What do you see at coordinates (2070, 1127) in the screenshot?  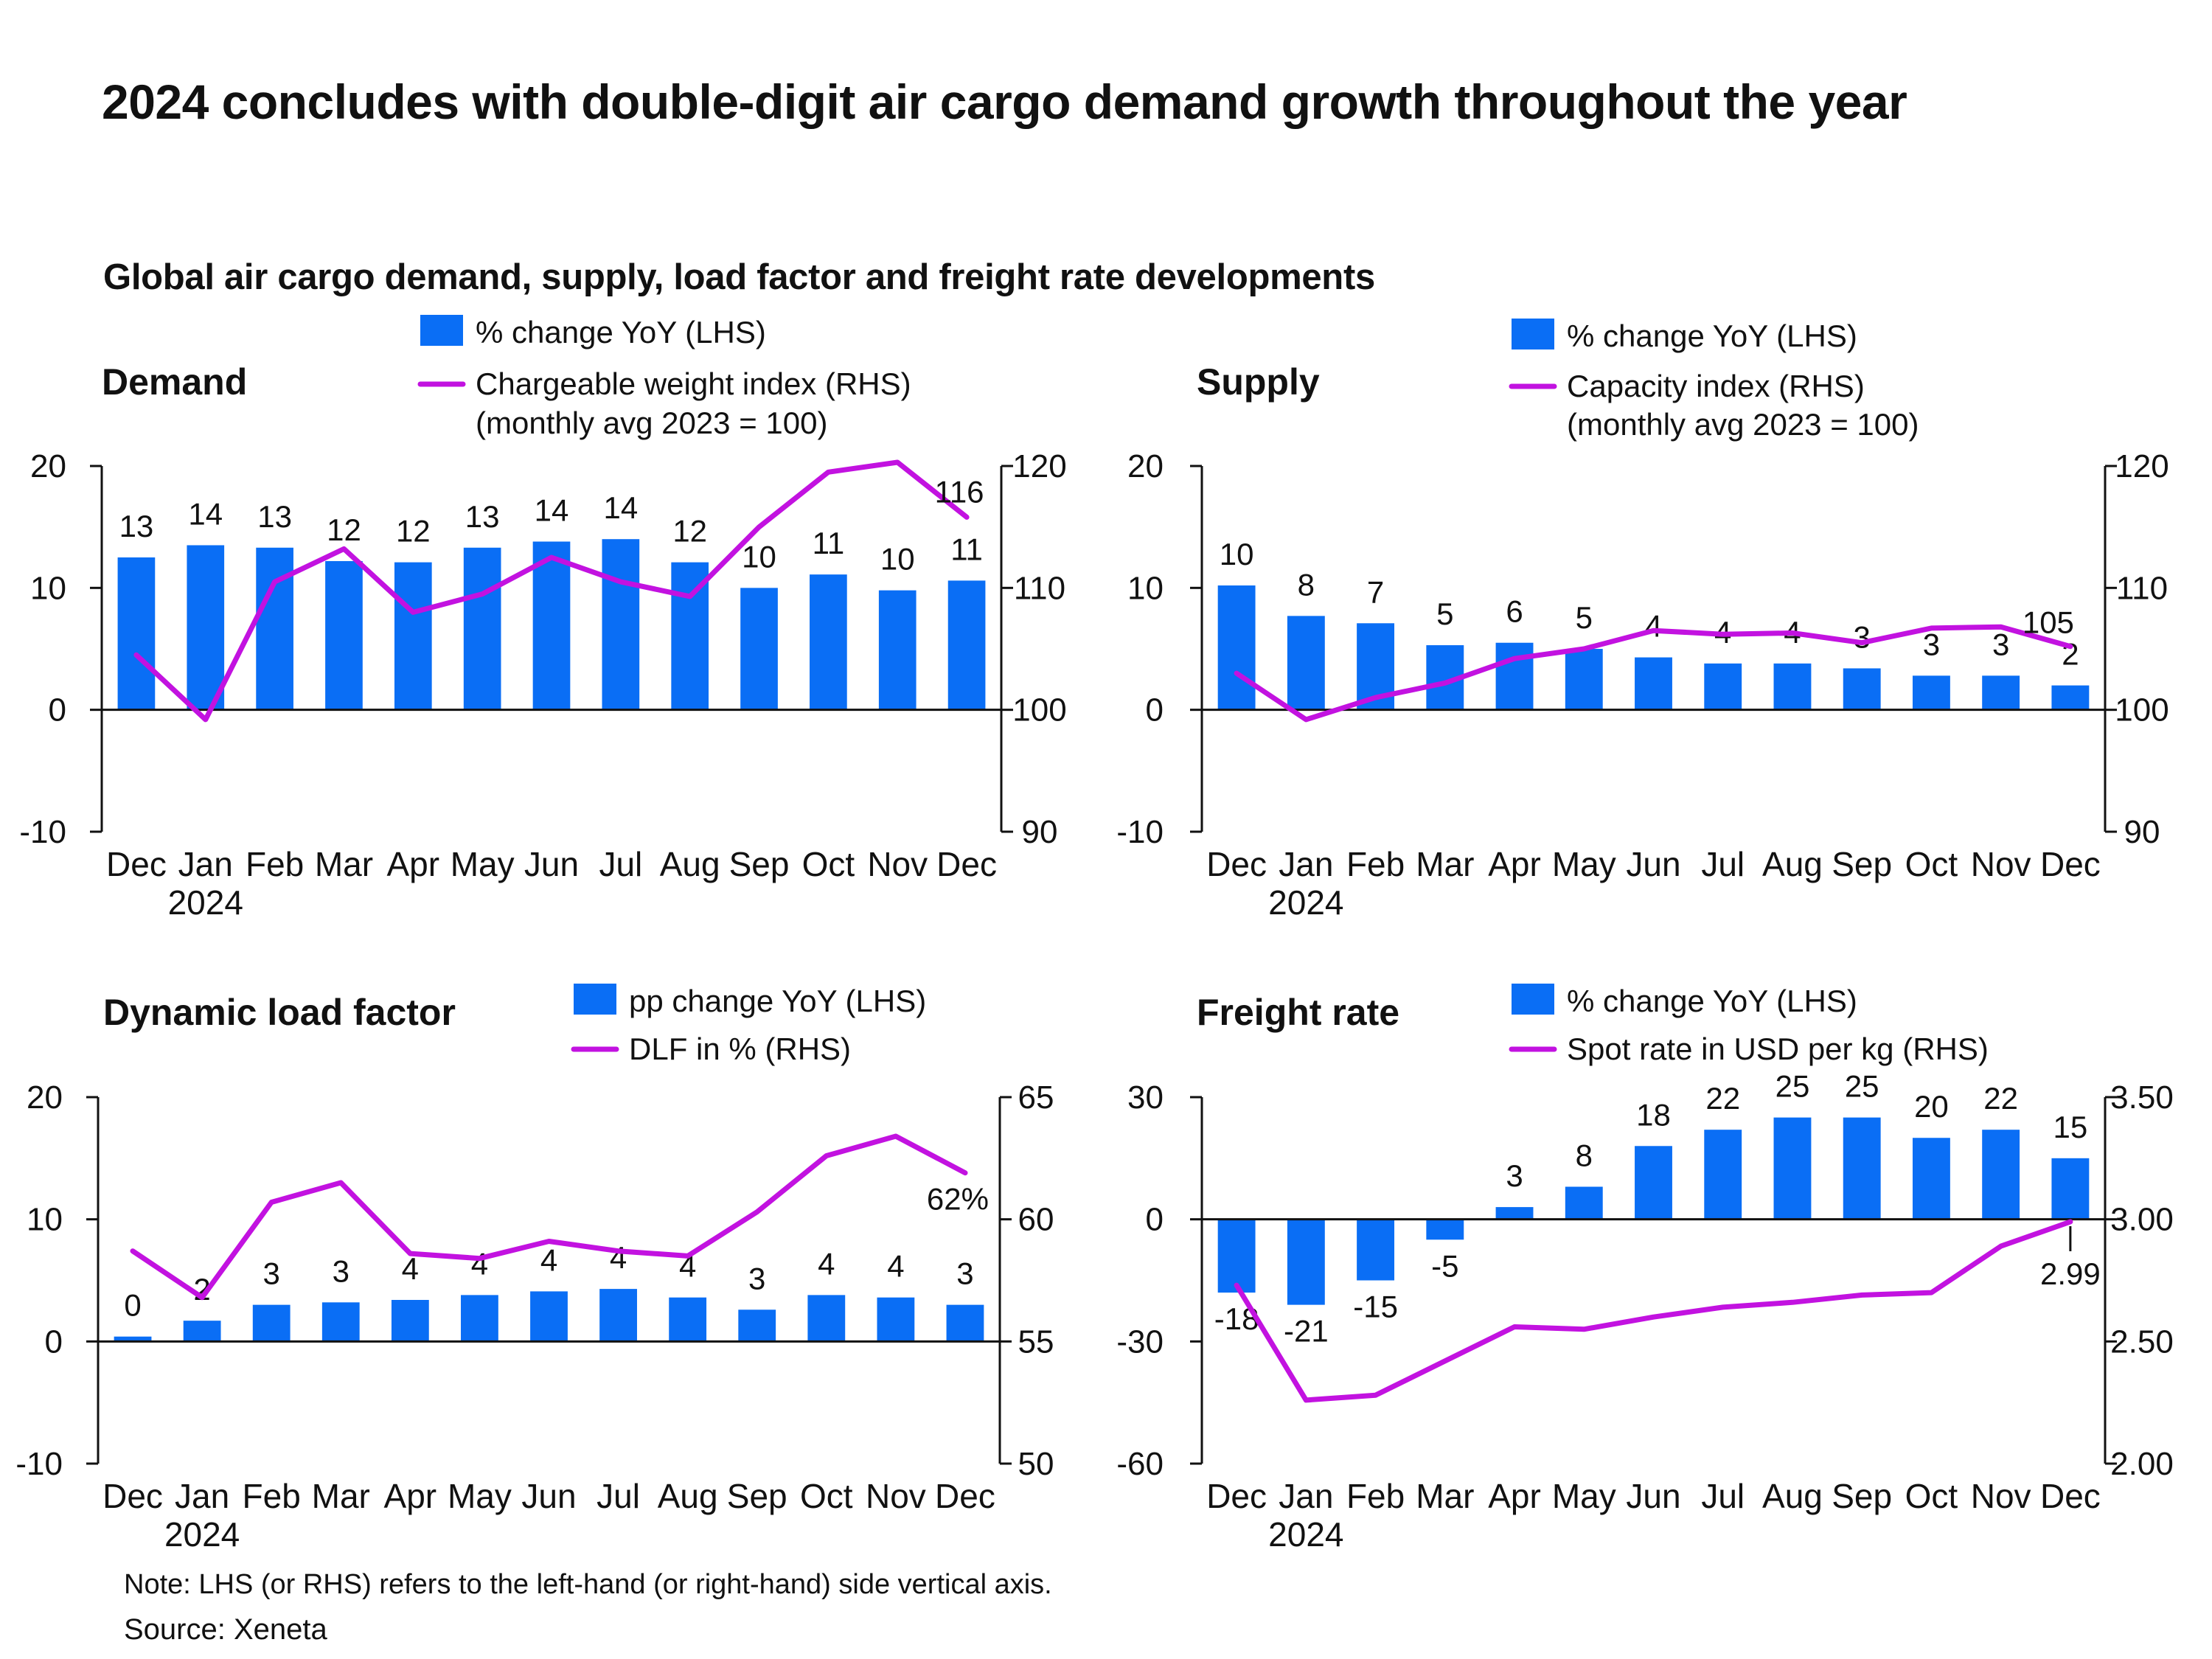 I see `bar-value-label: 15` at bounding box center [2070, 1127].